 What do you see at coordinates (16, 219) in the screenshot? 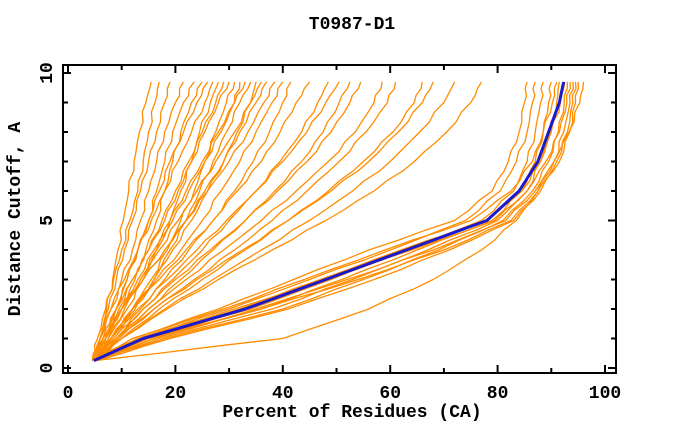
I see `y-axis-label: Distance Cutoff, A` at bounding box center [16, 219].